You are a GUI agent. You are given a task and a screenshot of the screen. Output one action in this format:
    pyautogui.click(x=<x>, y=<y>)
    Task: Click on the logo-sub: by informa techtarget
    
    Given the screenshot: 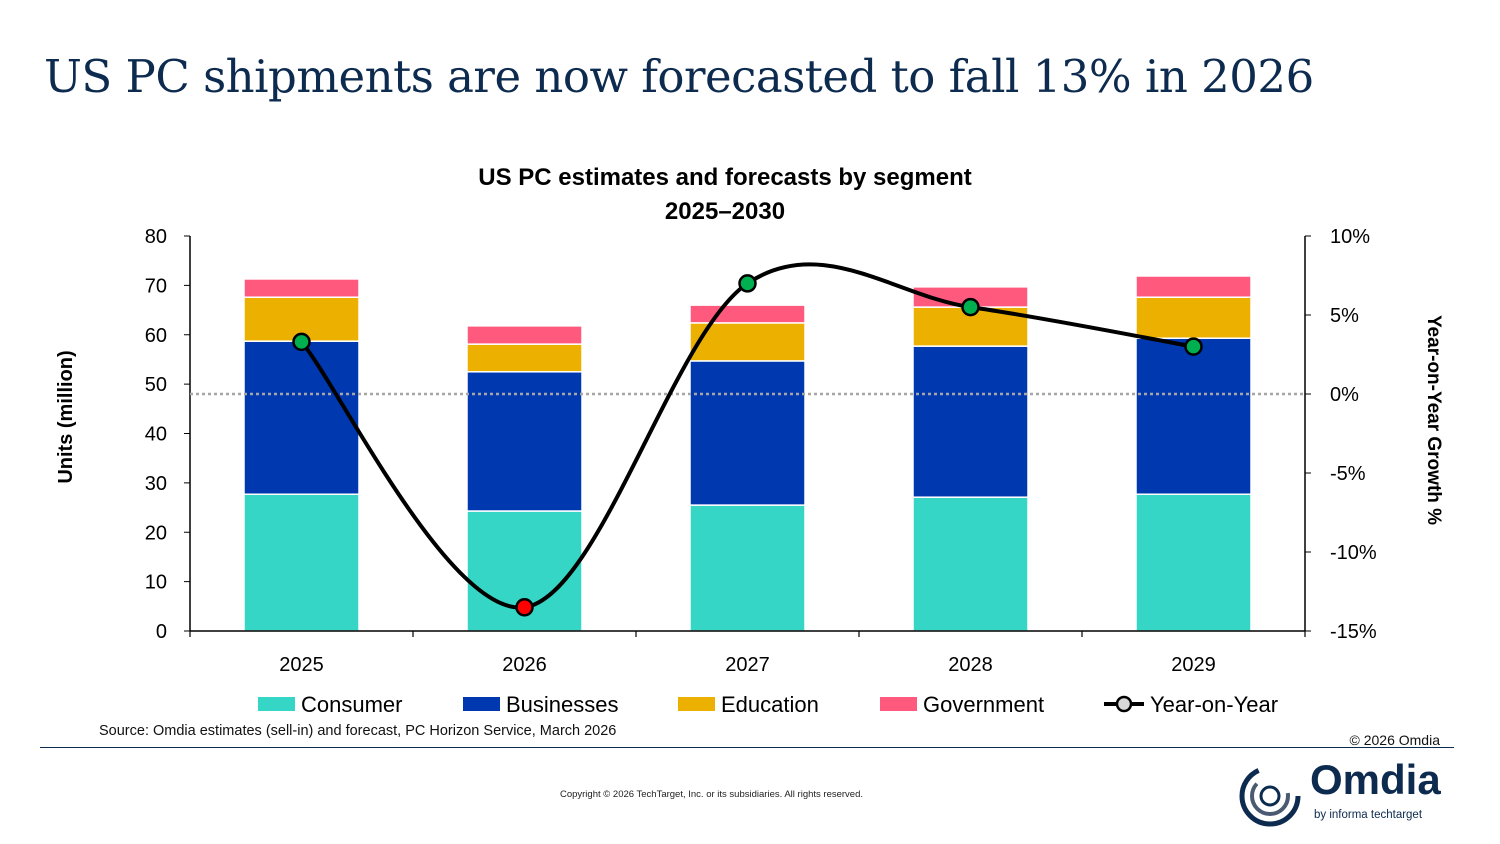 What is the action you would take?
    pyautogui.click(x=1368, y=815)
    